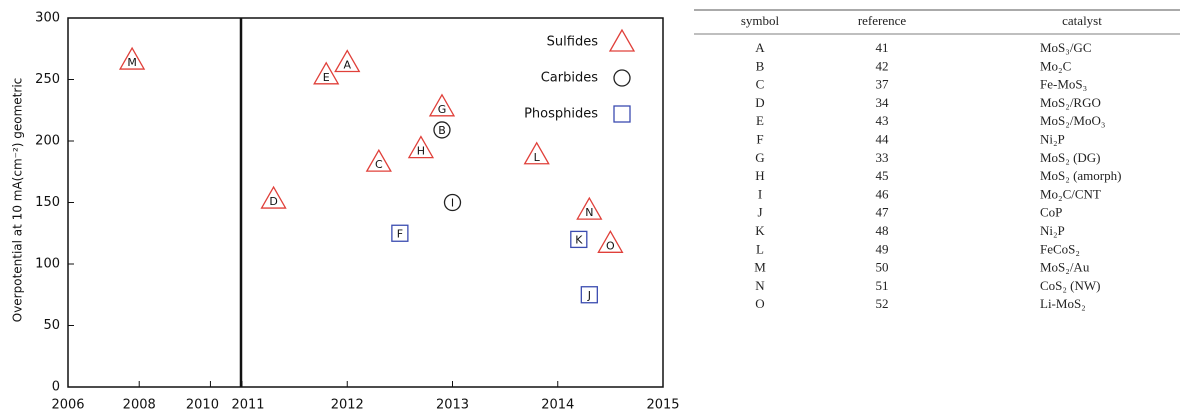  I want to click on y-tick-label: 50, so click(51, 325).